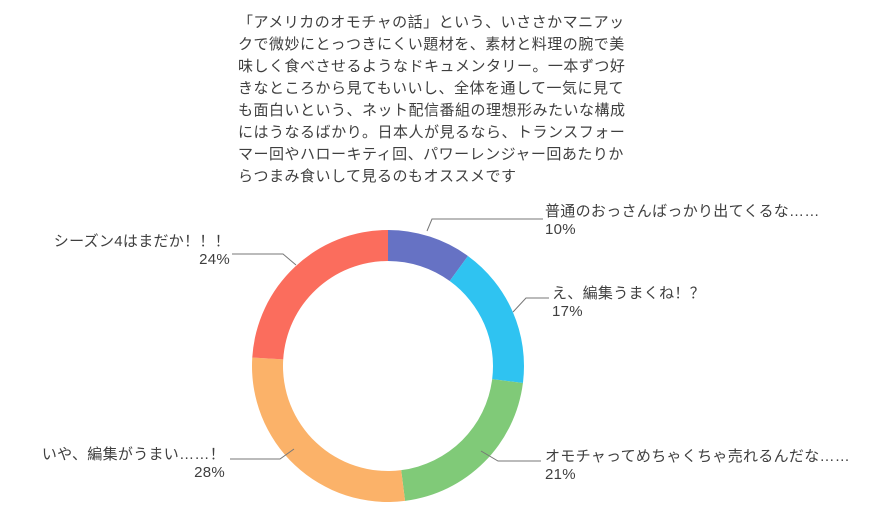 The height and width of the screenshot is (519, 872). What do you see at coordinates (682, 221) in the screenshot?
I see `slice-label-1: 普通のおっさんばっかり出てくるな…… 10%` at bounding box center [682, 221].